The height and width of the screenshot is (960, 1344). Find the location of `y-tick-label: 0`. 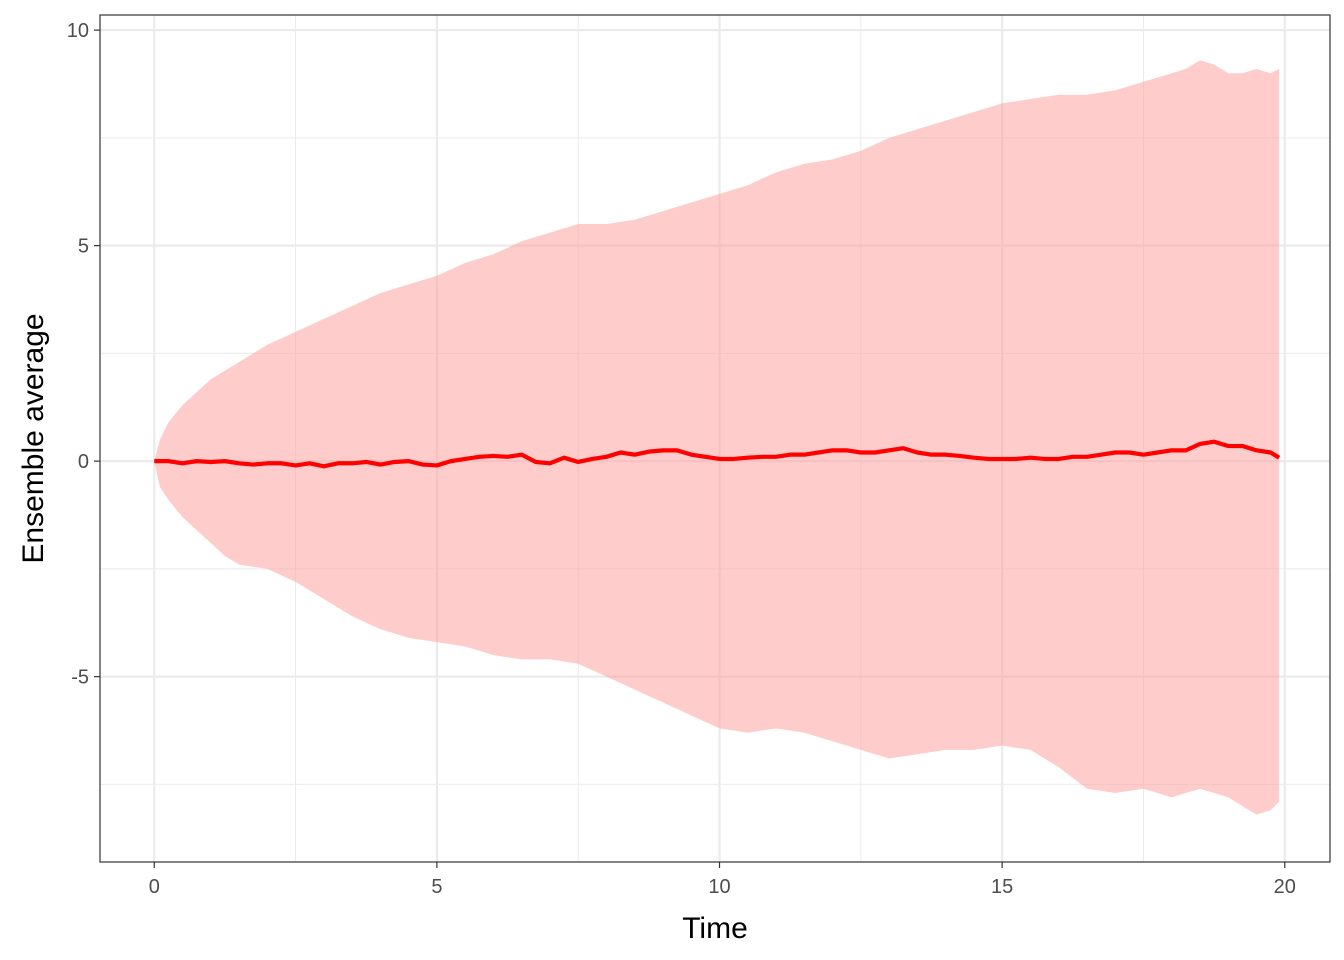

y-tick-label: 0 is located at coordinates (83, 462).